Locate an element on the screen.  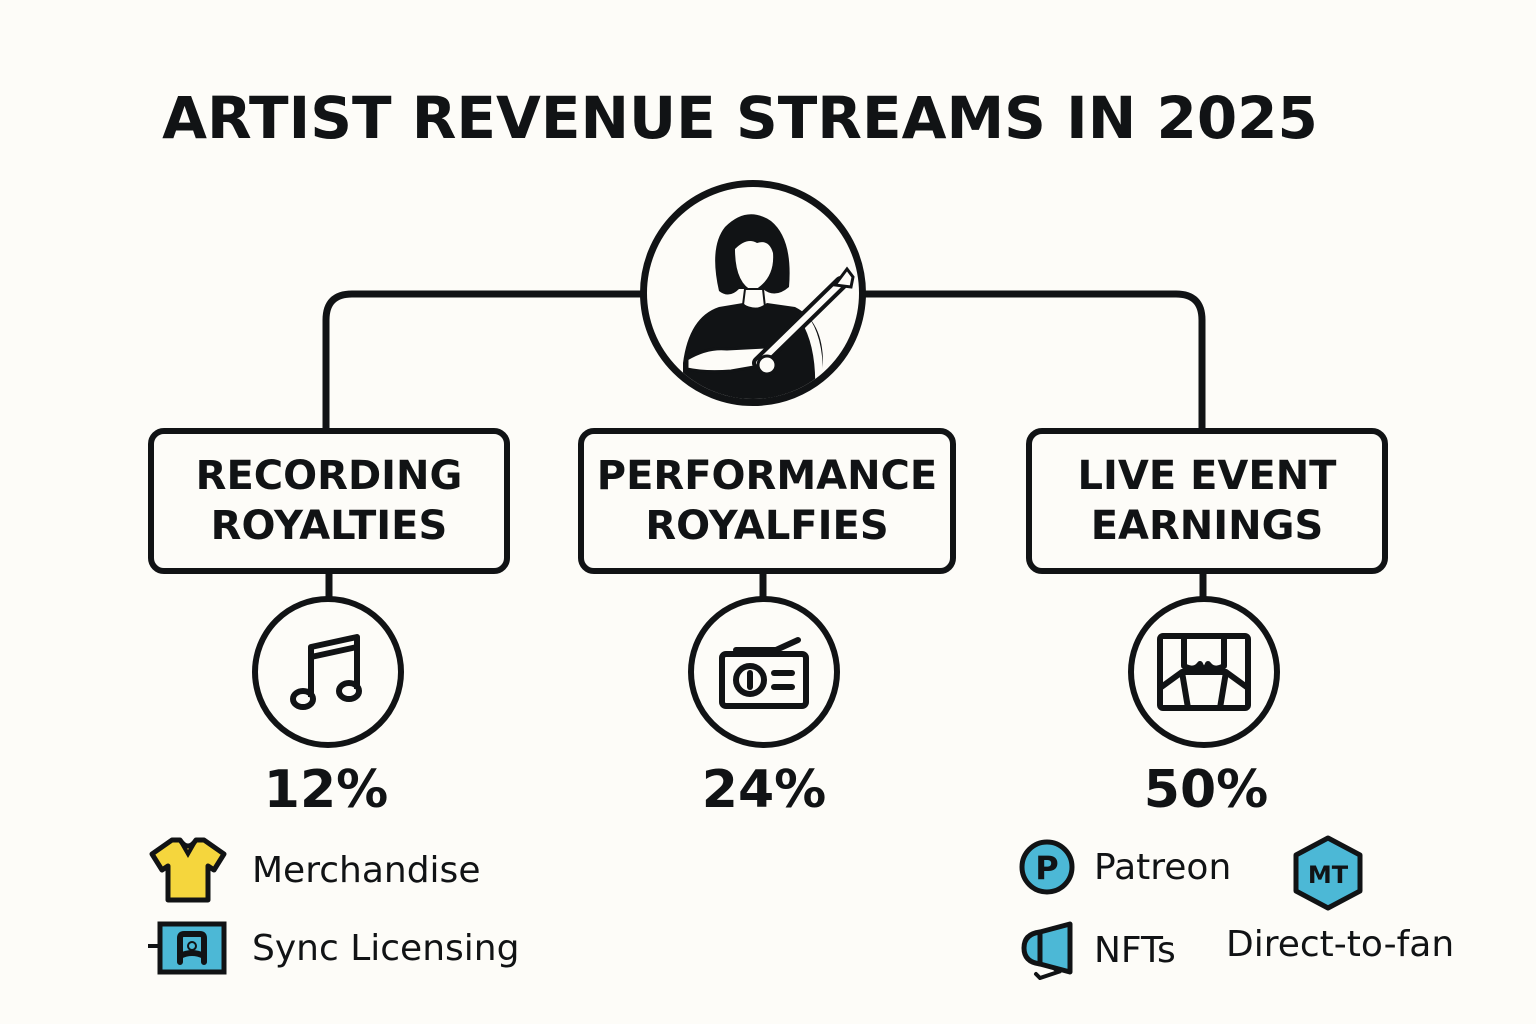
category-label-line2: ROYALFIES is located at coordinates (767, 526).